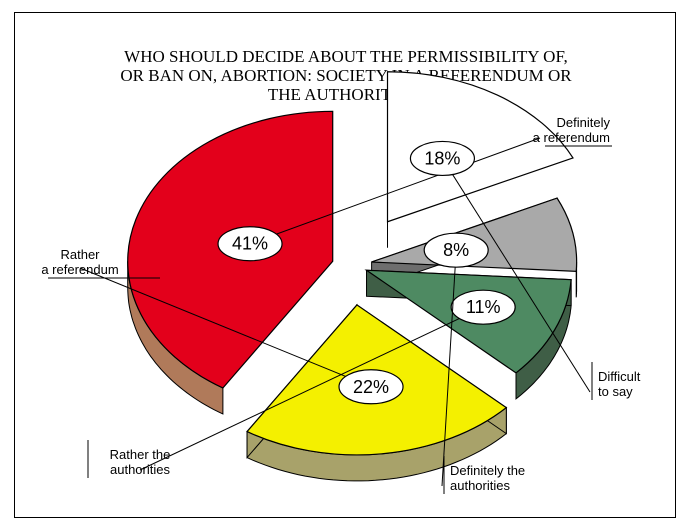 This screenshot has width=693, height=532. I want to click on category-label: Definitely, so click(584, 122).